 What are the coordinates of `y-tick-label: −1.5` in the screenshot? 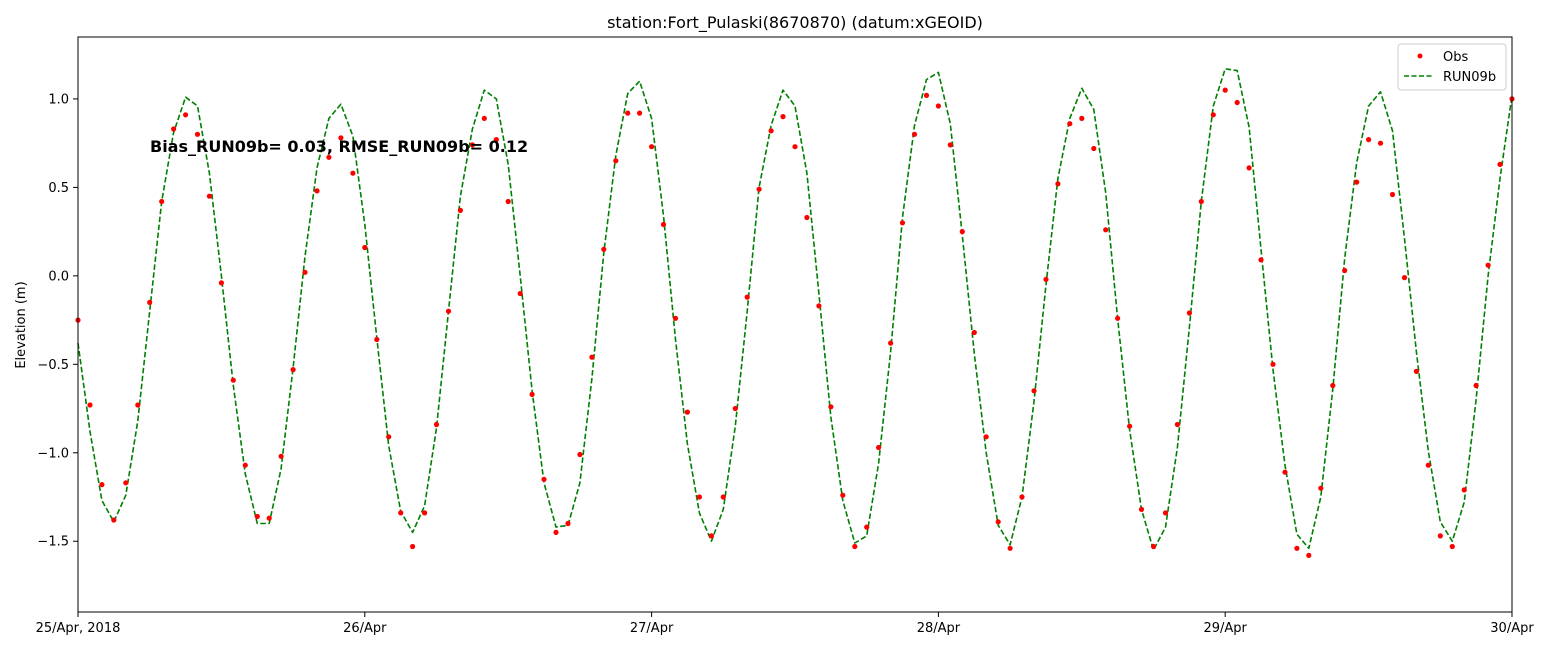 It's located at (53, 542).